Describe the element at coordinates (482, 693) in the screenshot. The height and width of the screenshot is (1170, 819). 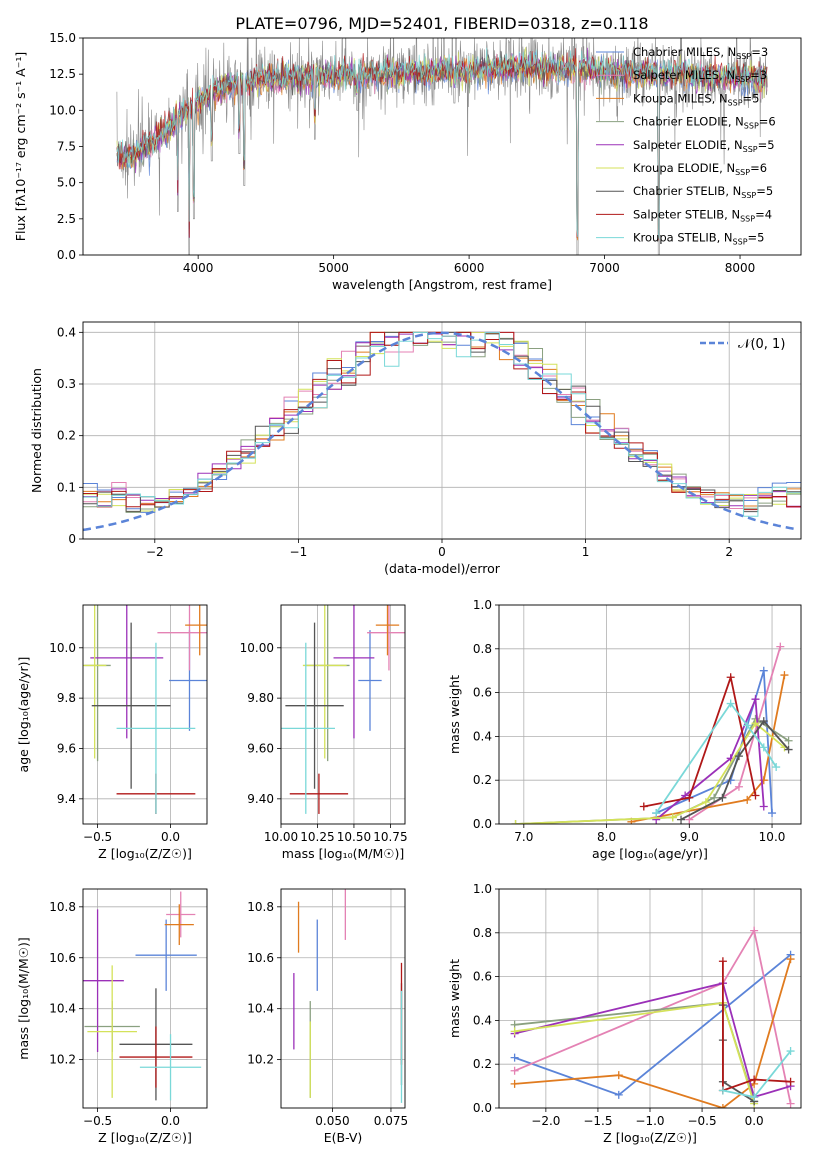
I see `y-tick-label: 0.6` at that location.